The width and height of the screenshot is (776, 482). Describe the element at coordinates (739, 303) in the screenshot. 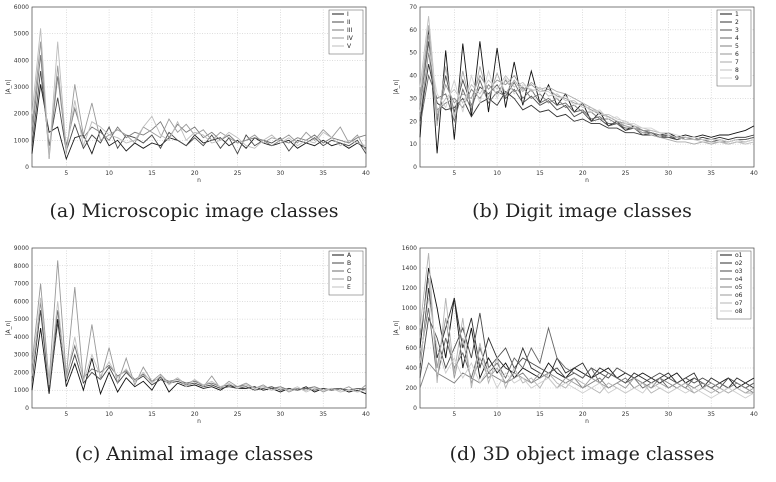

I see `legend-entry: o7` at that location.